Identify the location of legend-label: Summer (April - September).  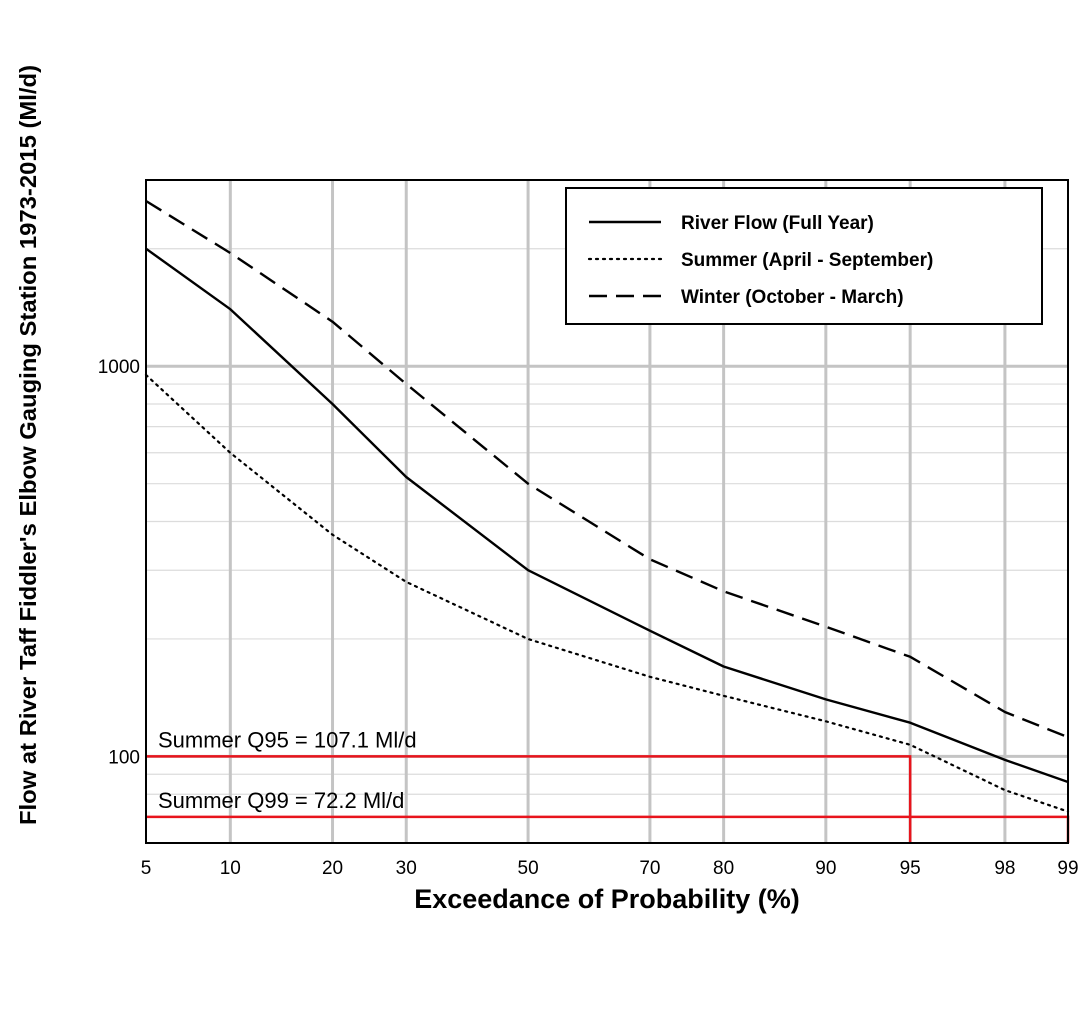
(807, 260).